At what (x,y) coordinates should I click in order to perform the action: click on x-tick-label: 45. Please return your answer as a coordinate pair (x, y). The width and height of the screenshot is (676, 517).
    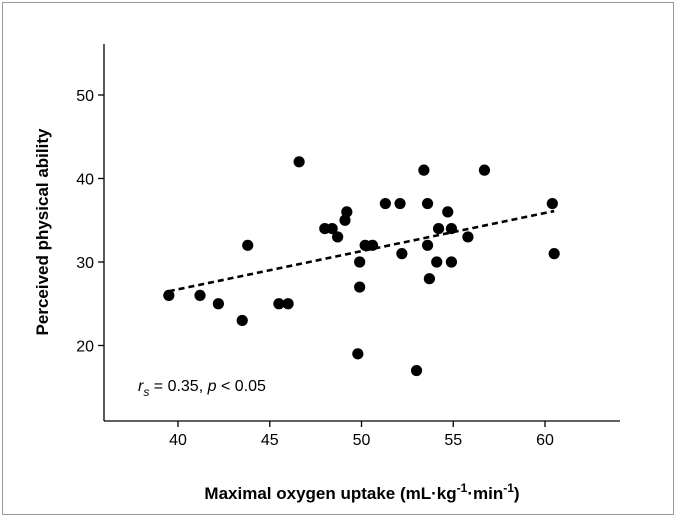
    Looking at the image, I should click on (270, 440).